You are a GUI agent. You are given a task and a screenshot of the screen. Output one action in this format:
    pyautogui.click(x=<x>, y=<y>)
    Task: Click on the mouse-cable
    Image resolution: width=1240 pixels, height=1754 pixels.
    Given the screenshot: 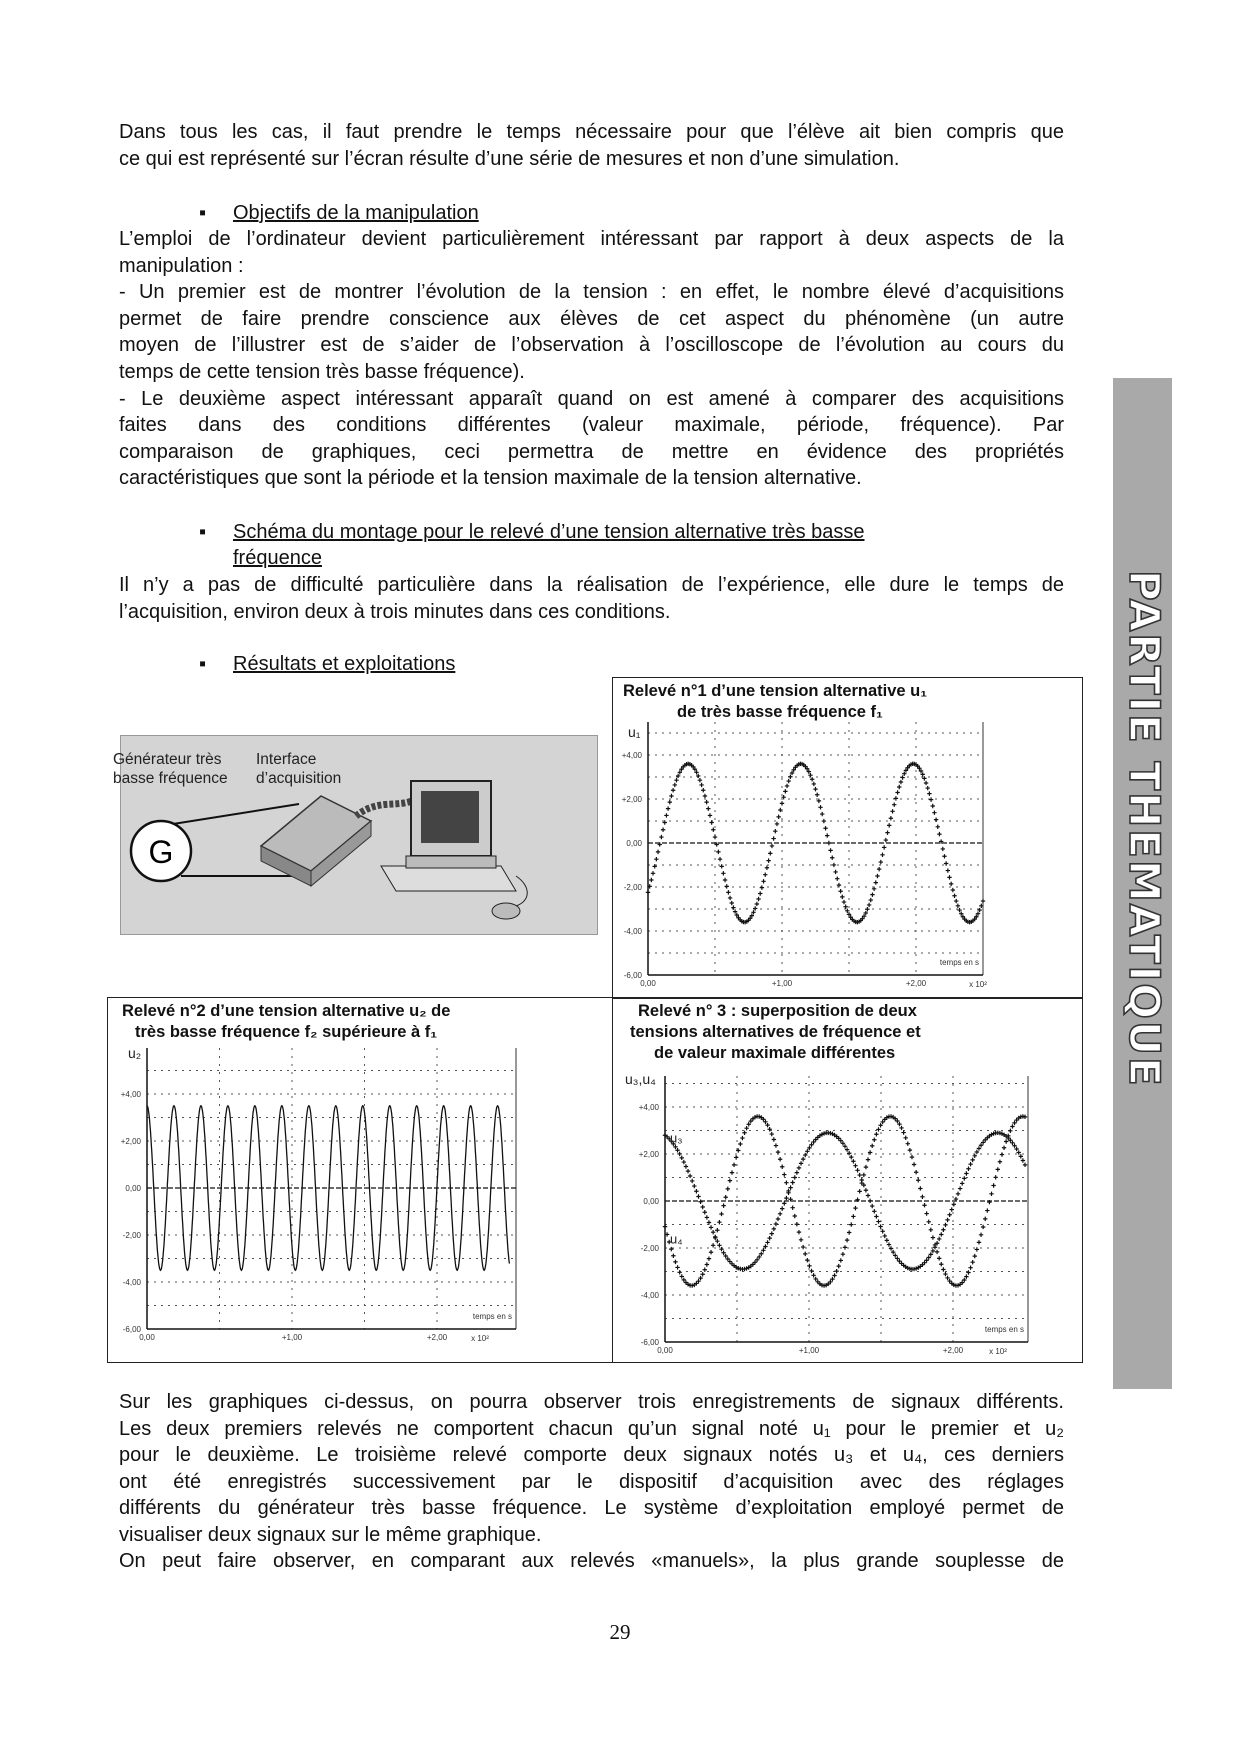 What is the action you would take?
    pyautogui.click(x=521, y=891)
    